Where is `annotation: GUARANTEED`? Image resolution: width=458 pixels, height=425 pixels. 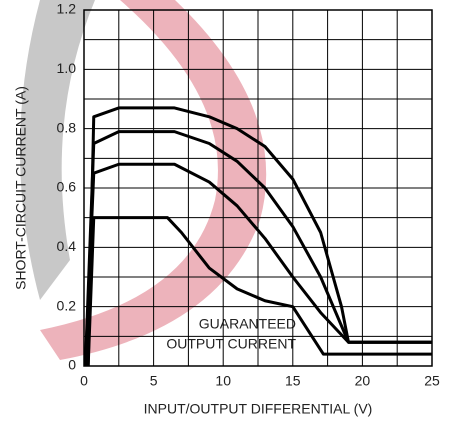
annotation: GUARANTEED is located at coordinates (247, 324).